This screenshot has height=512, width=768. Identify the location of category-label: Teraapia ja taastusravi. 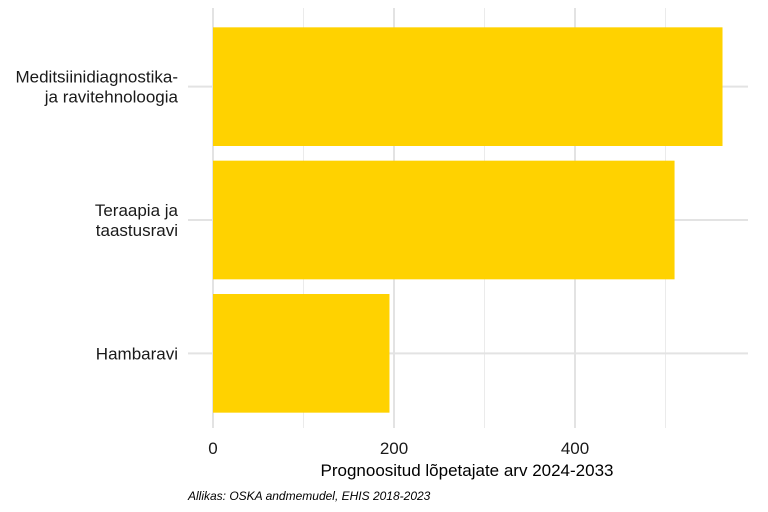
(137, 220).